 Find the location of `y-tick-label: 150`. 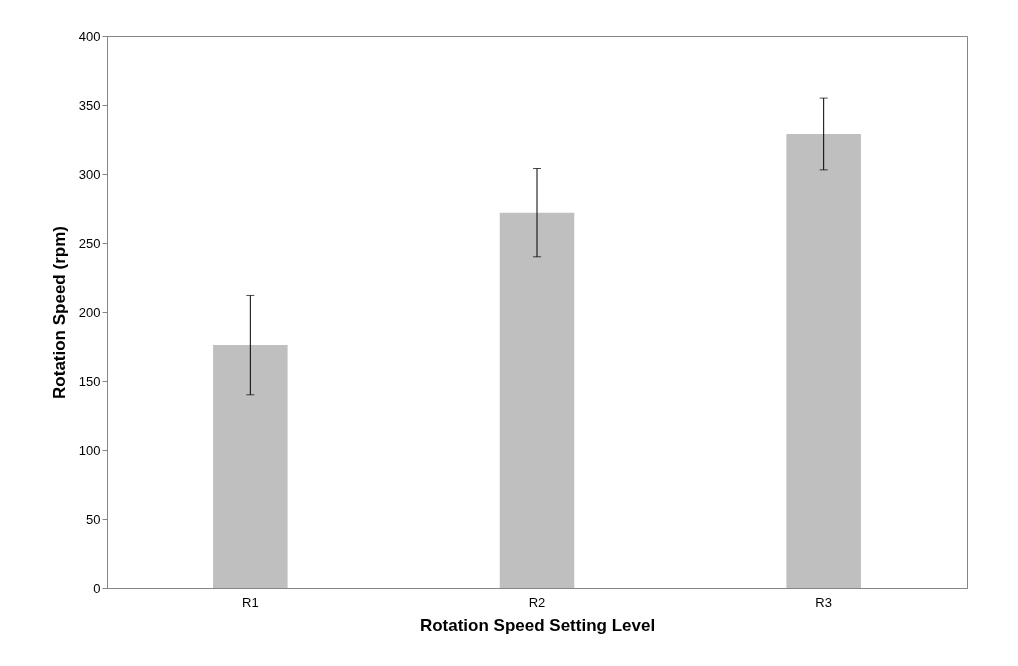

y-tick-label: 150 is located at coordinates (89, 381).